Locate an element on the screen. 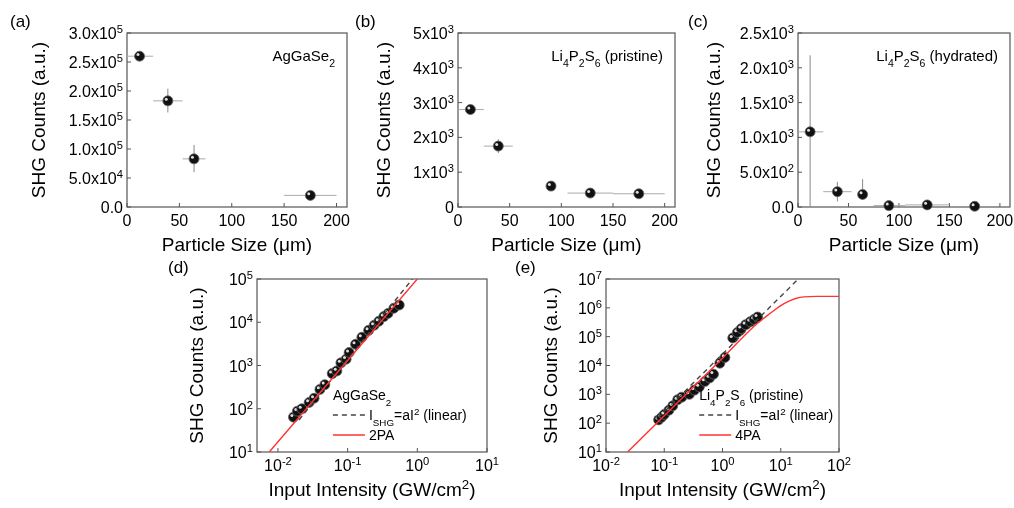 The width and height of the screenshot is (1014, 508). y-tick-label: 3.0x10$^{5}$ is located at coordinates (95, 32).